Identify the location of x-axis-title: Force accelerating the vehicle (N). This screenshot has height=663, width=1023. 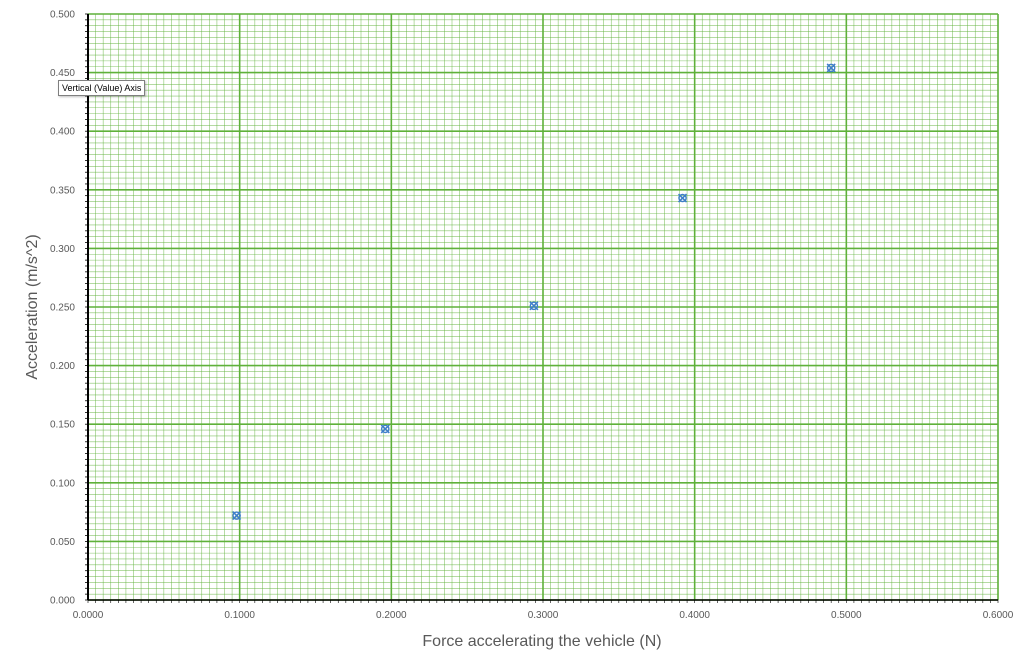
(541, 641).